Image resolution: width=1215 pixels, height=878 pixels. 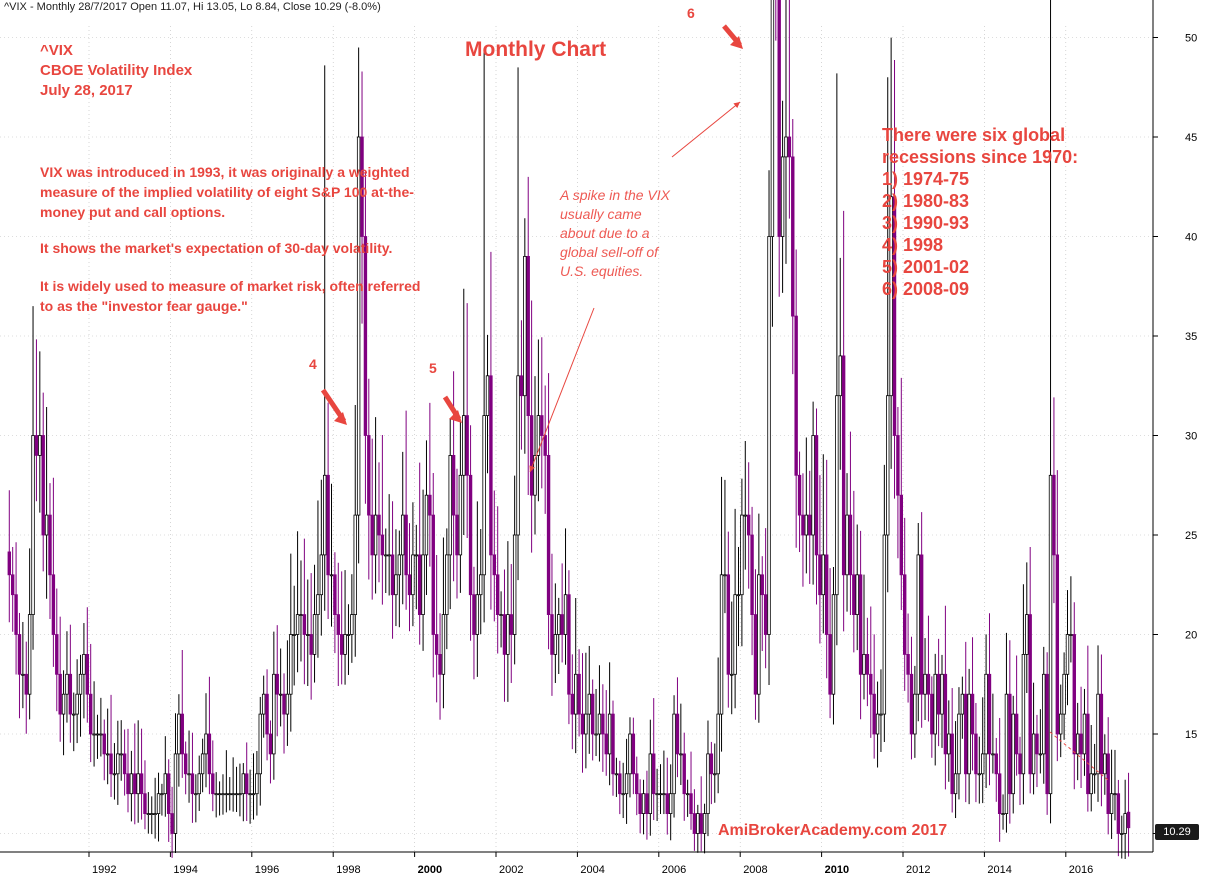 I want to click on spike-note-line: global sell-off of, so click(x=609, y=252).